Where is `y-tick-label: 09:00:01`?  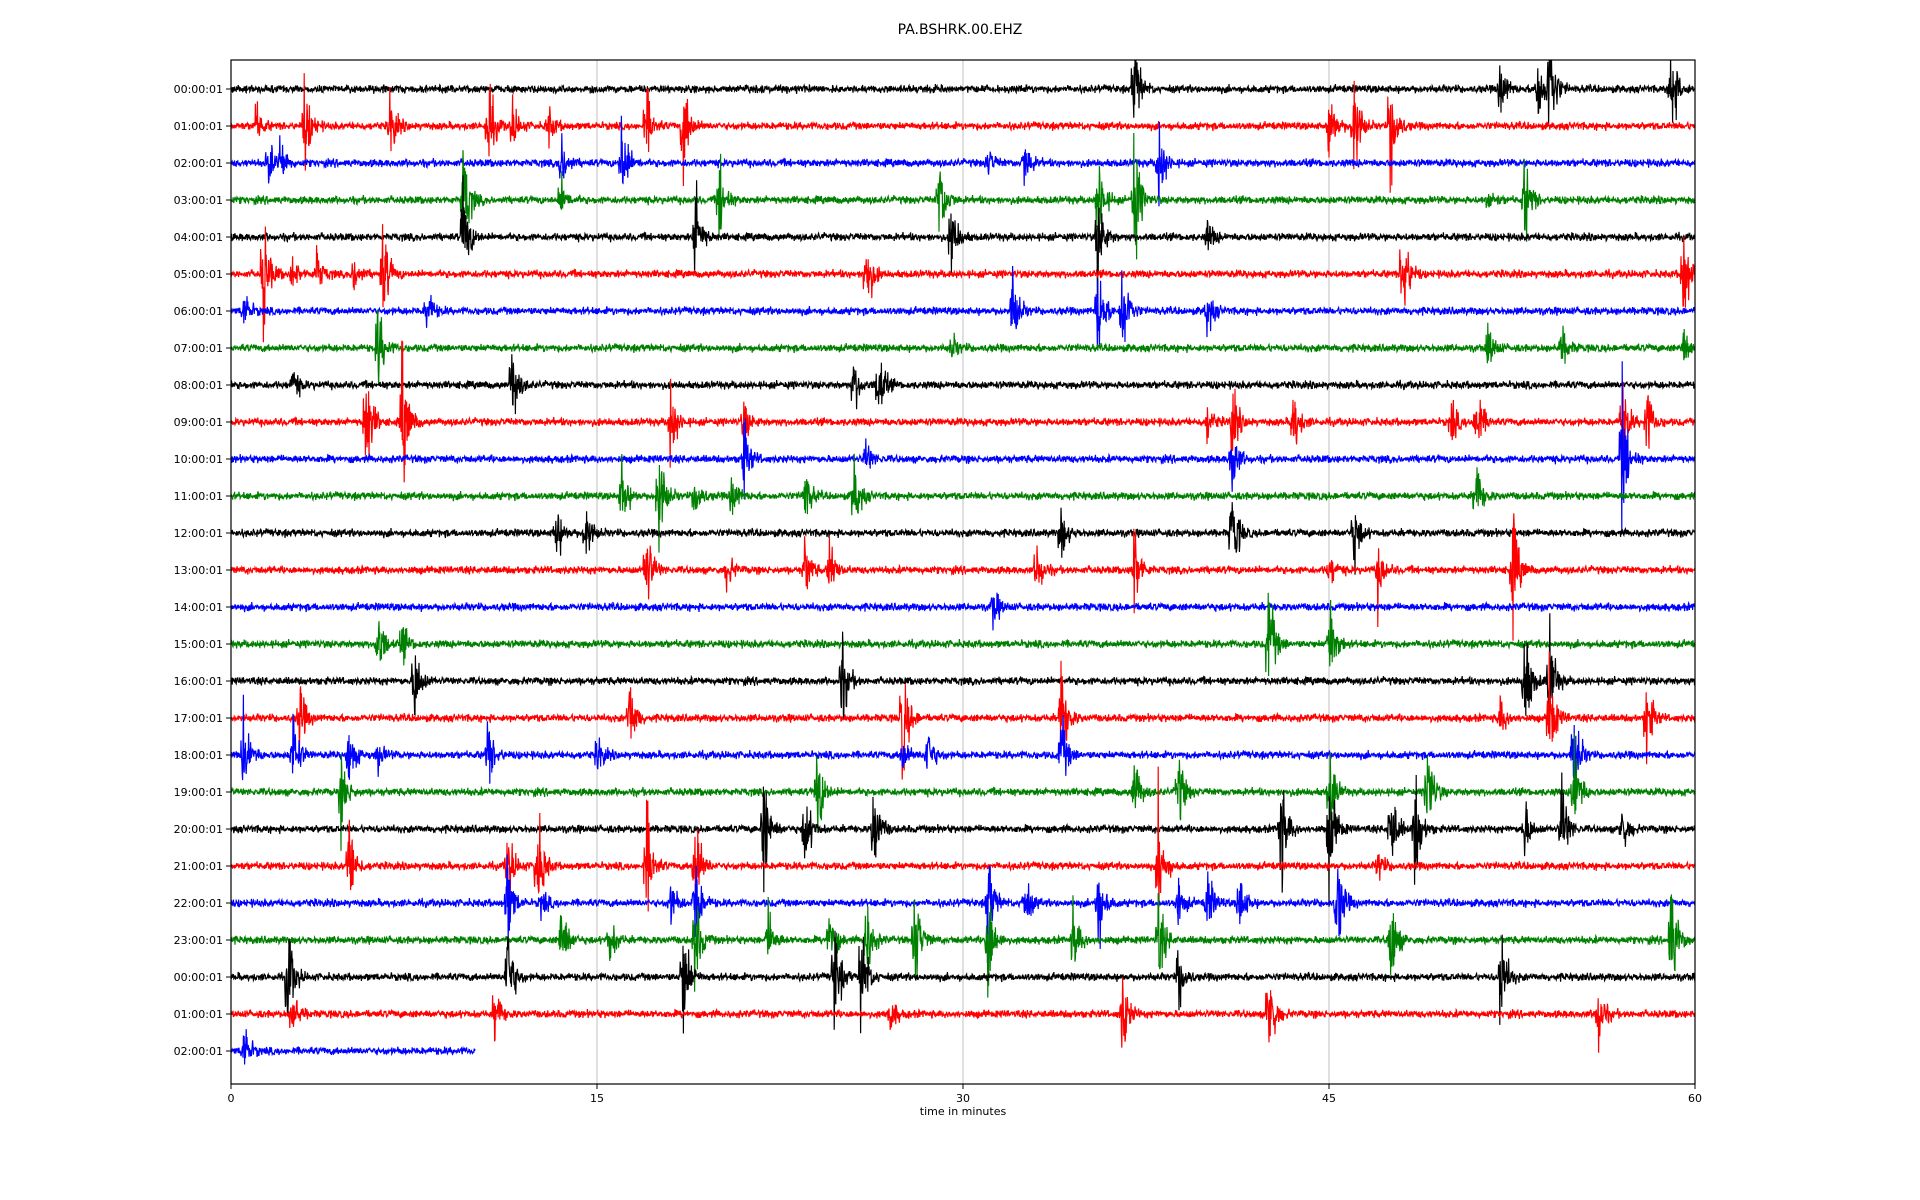
y-tick-label: 09:00:01 is located at coordinates (198, 422).